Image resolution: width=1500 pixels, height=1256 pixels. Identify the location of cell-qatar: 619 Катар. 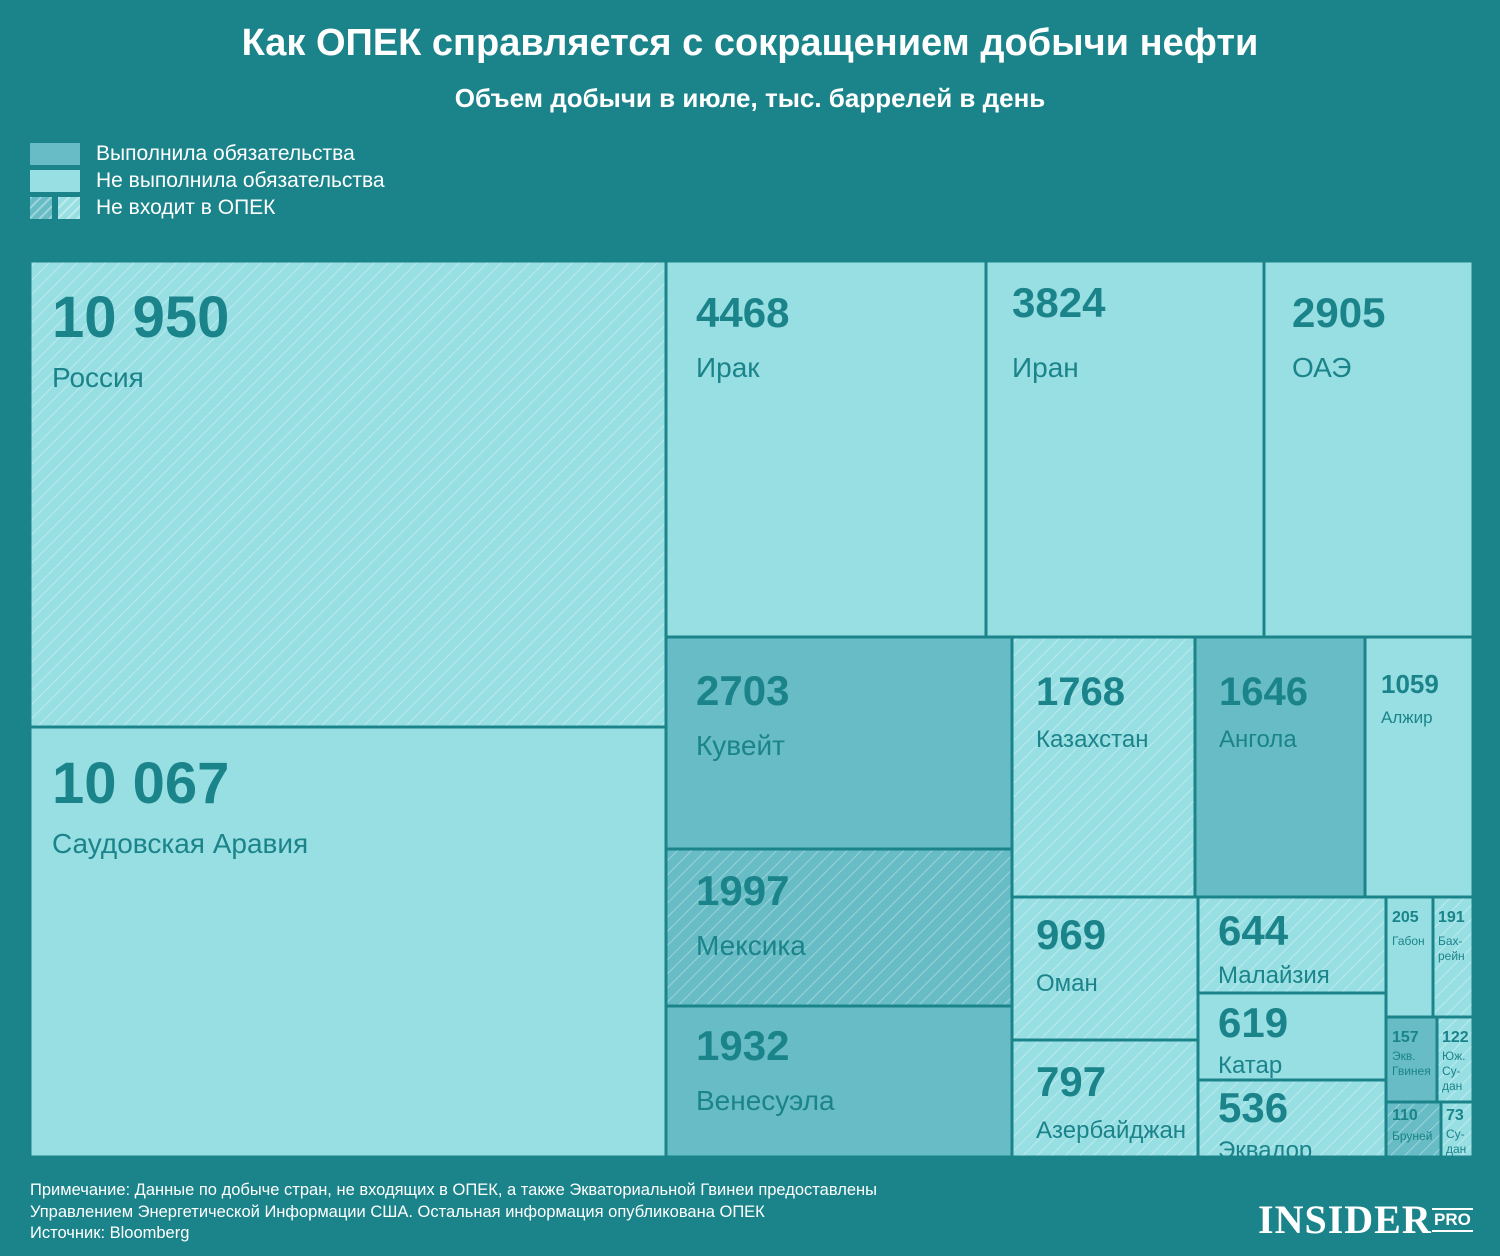
(1292, 1036).